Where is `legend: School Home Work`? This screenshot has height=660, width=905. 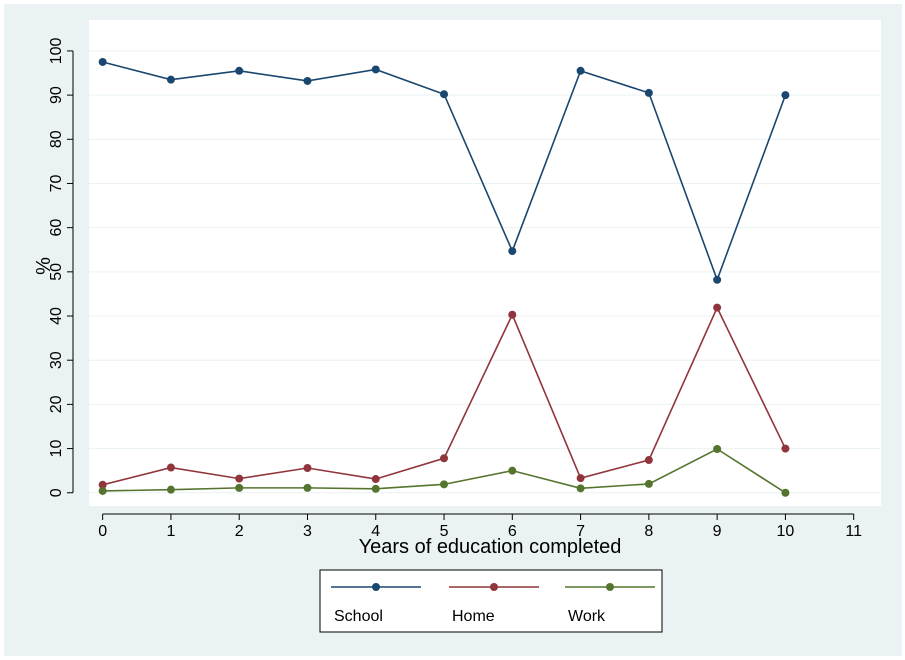
legend: School Home Work is located at coordinates (491, 601).